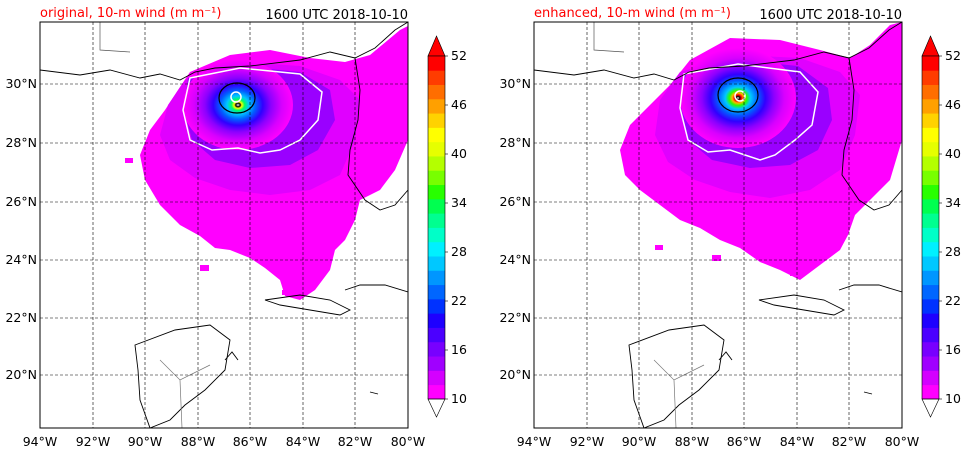 The image size is (964, 453). Describe the element at coordinates (797, 441) in the screenshot. I see `right-lon-tick-label: 84°W` at that location.